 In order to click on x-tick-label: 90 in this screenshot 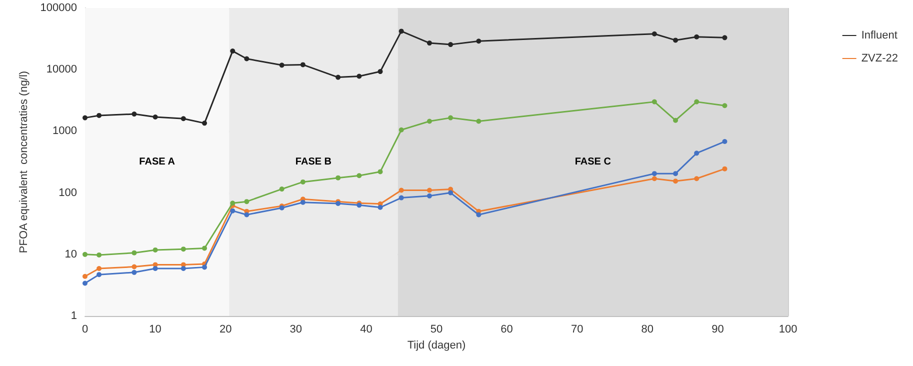, I will do `click(718, 330)`.